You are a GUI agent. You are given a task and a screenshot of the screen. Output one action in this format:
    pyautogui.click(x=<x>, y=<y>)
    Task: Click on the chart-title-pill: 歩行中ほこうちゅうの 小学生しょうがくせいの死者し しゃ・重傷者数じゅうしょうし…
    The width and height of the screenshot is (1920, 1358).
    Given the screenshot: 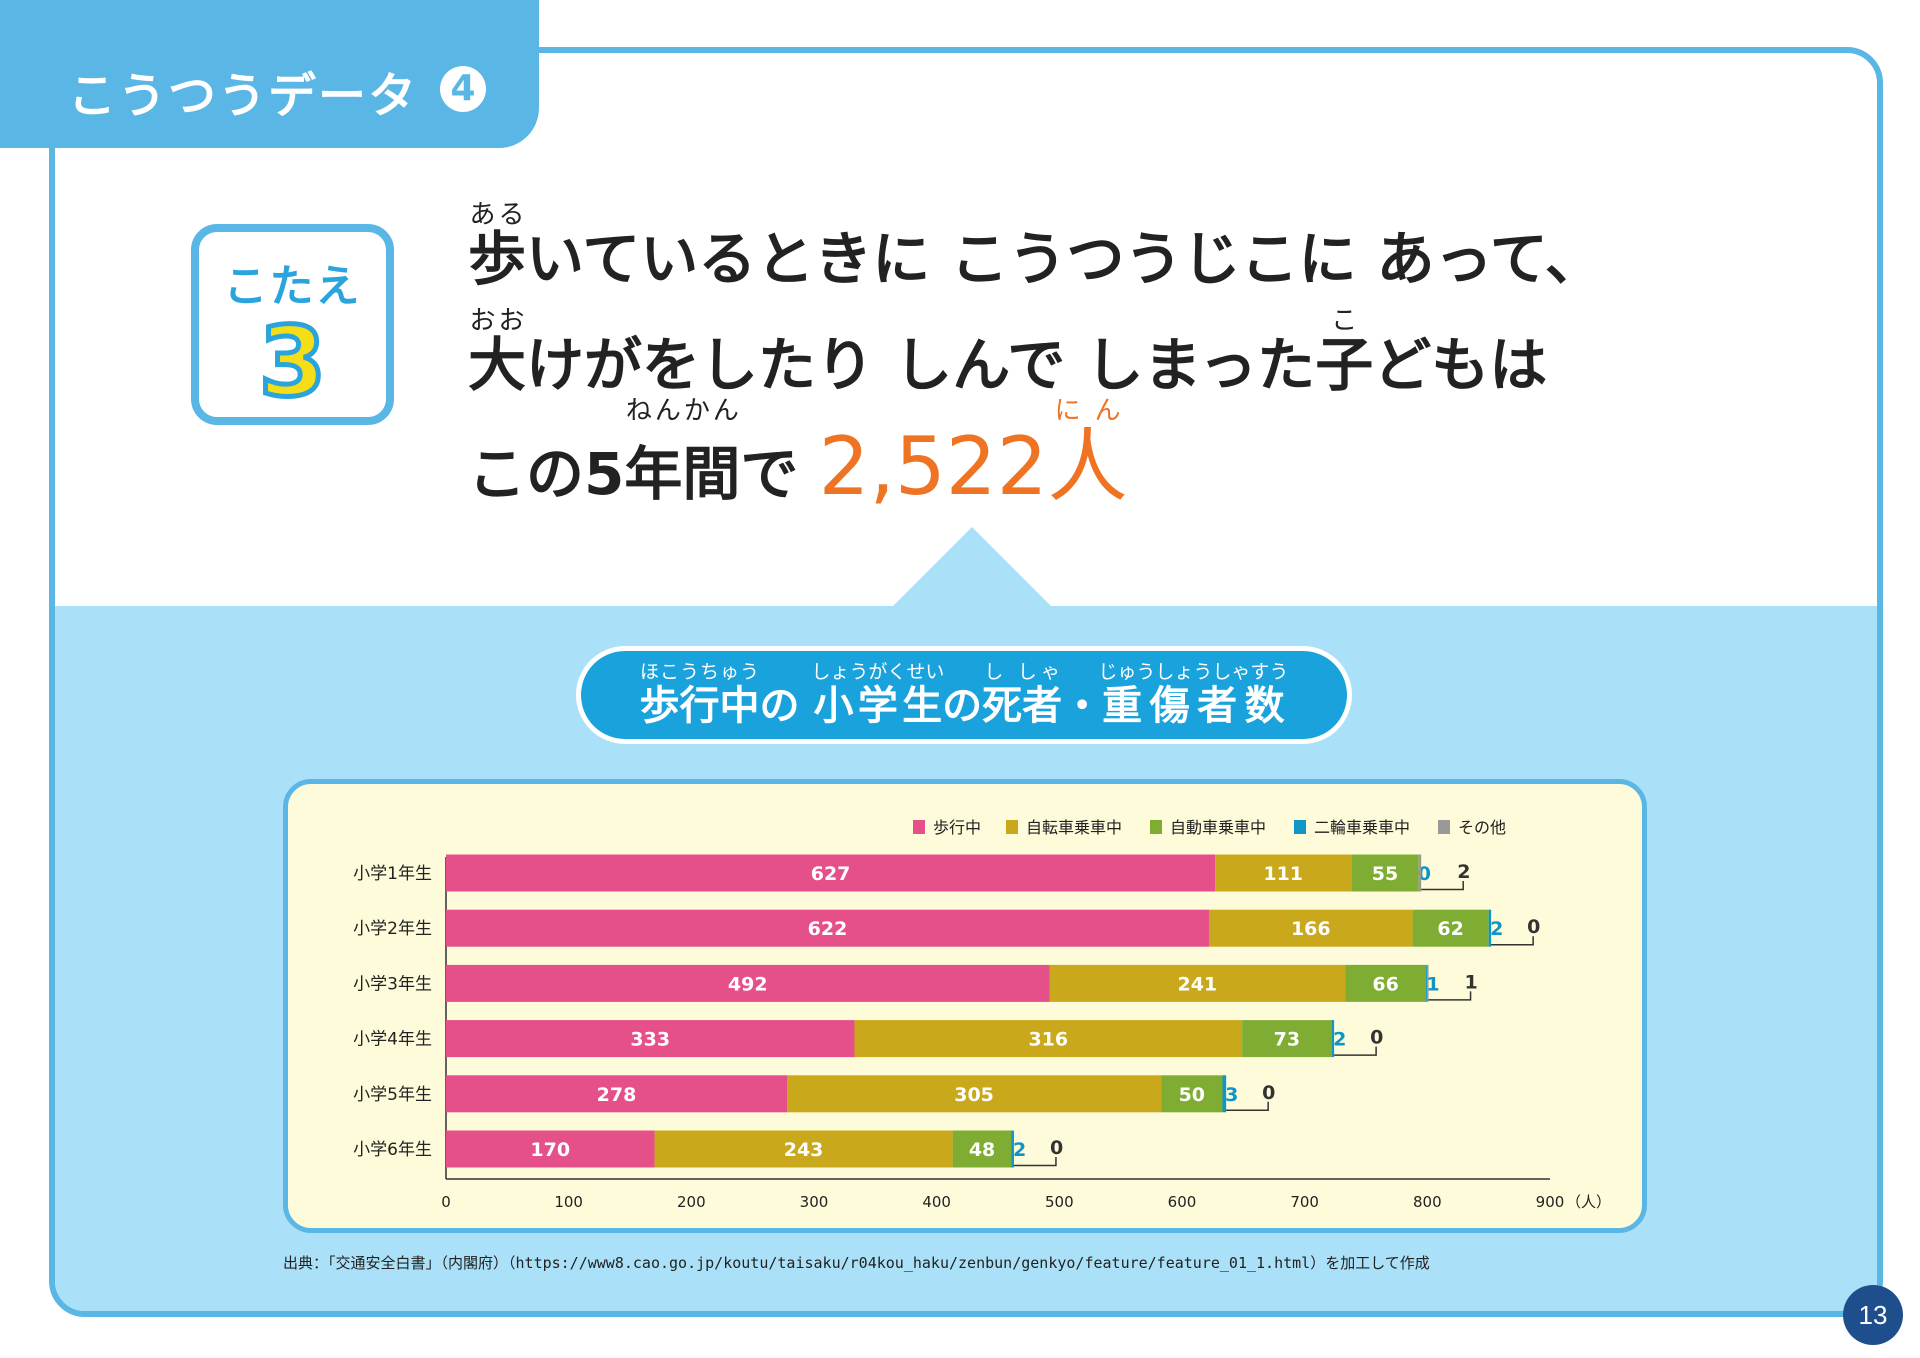 What is the action you would take?
    pyautogui.click(x=964, y=695)
    